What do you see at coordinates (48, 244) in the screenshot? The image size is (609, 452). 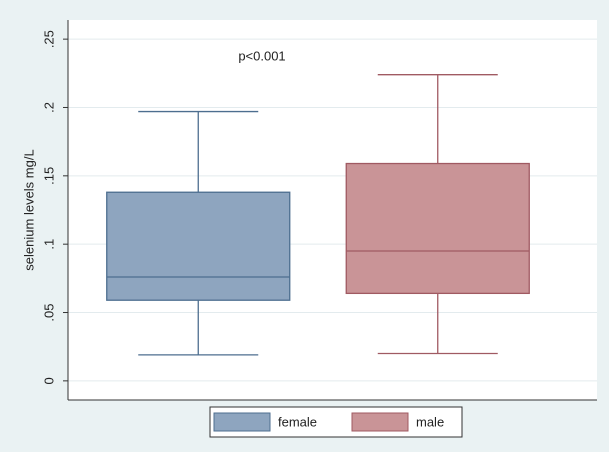 I see `y-tick-label: .1` at bounding box center [48, 244].